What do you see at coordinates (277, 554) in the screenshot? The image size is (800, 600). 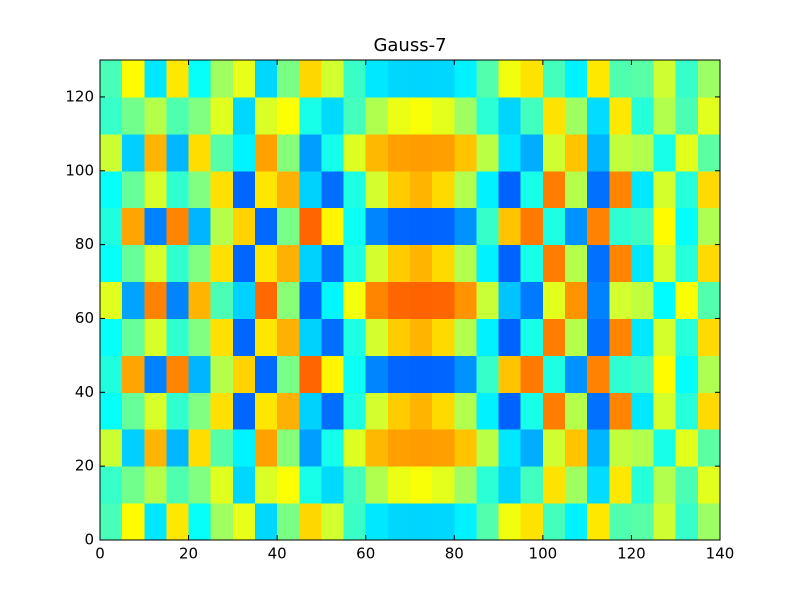 I see `x-tick-label: 40` at bounding box center [277, 554].